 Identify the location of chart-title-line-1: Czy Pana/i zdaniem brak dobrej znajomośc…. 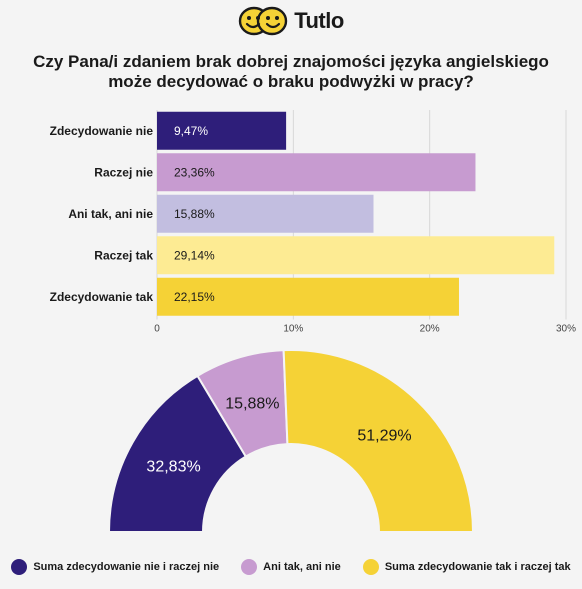
(291, 61).